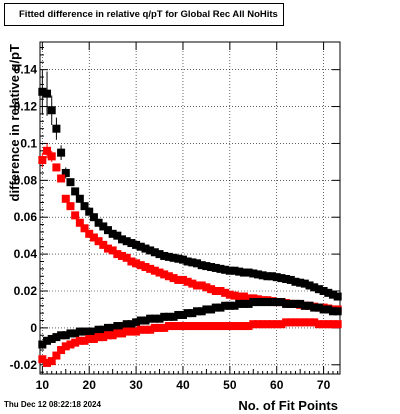 Image resolution: width=400 pixels, height=414 pixels. I want to click on y-tick-label: 0.14, so click(26, 70).